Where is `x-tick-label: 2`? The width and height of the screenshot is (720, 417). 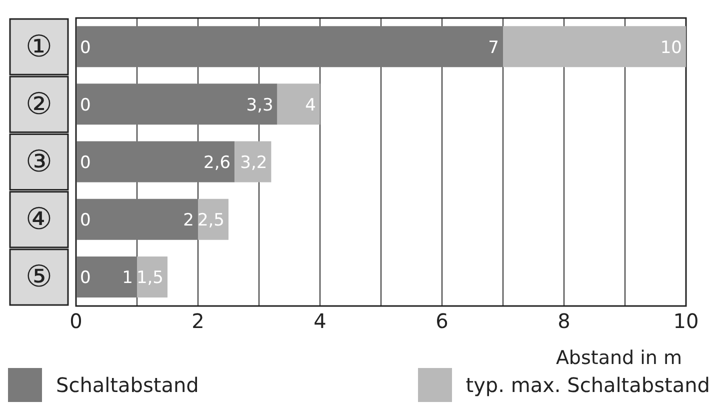
x-tick-label: 2 is located at coordinates (198, 321).